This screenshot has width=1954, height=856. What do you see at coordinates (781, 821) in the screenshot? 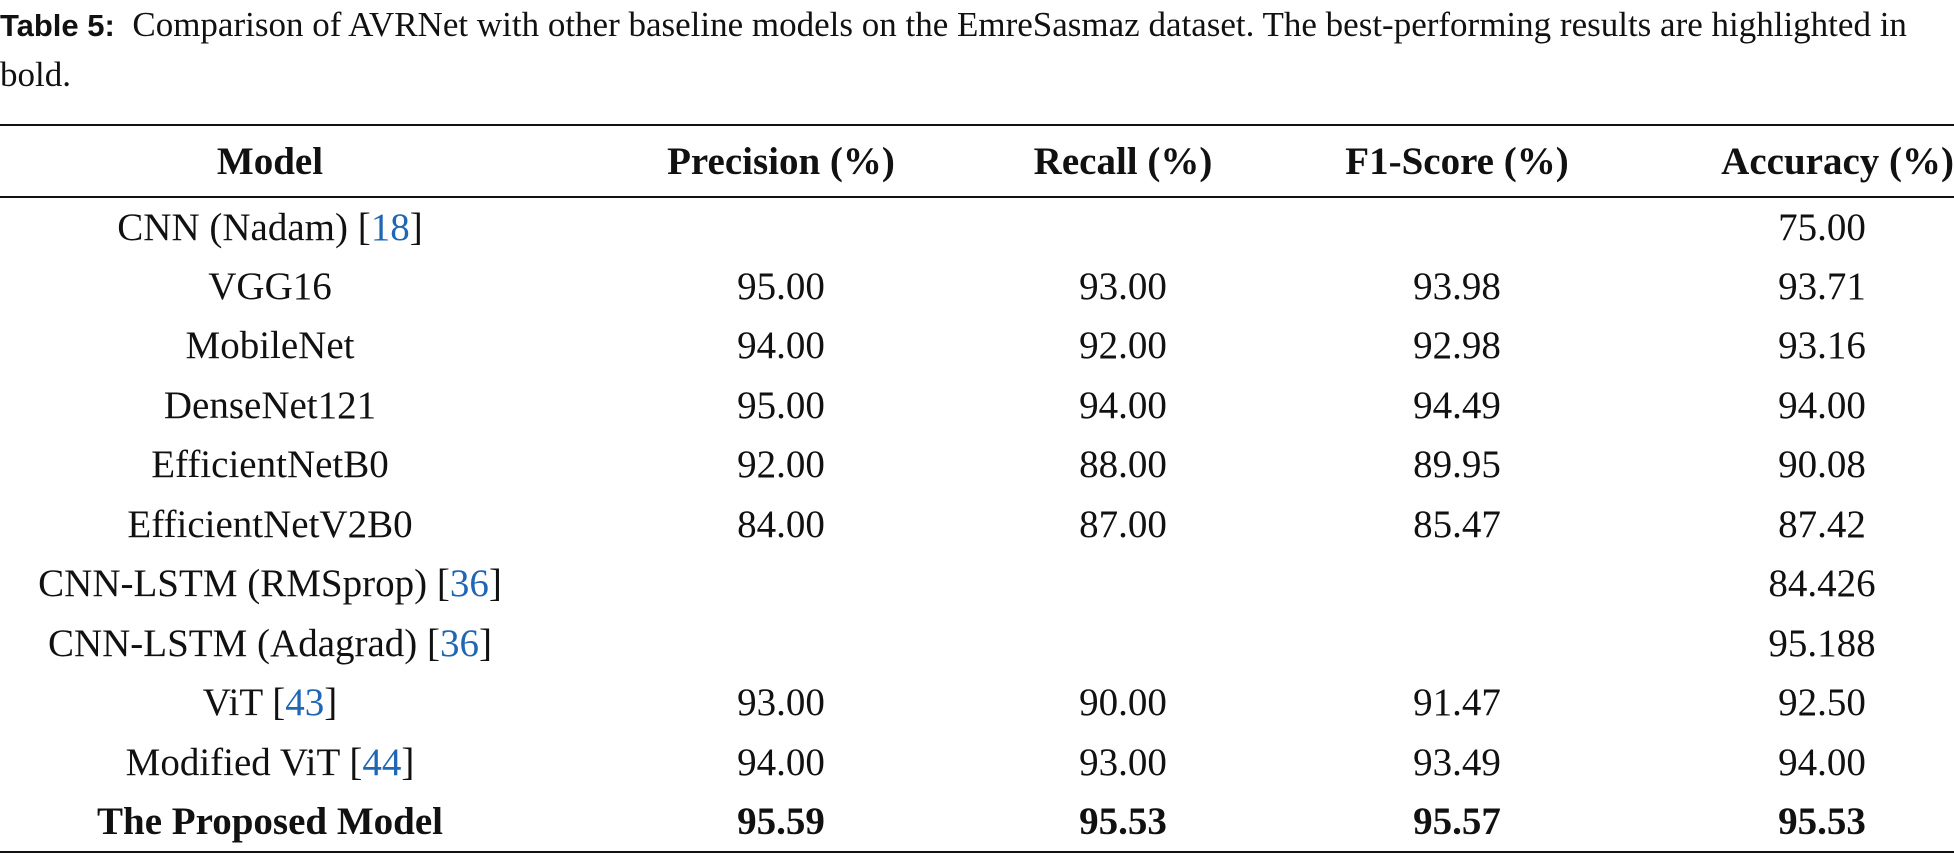
I see `value-cell: 95.59` at bounding box center [781, 821].